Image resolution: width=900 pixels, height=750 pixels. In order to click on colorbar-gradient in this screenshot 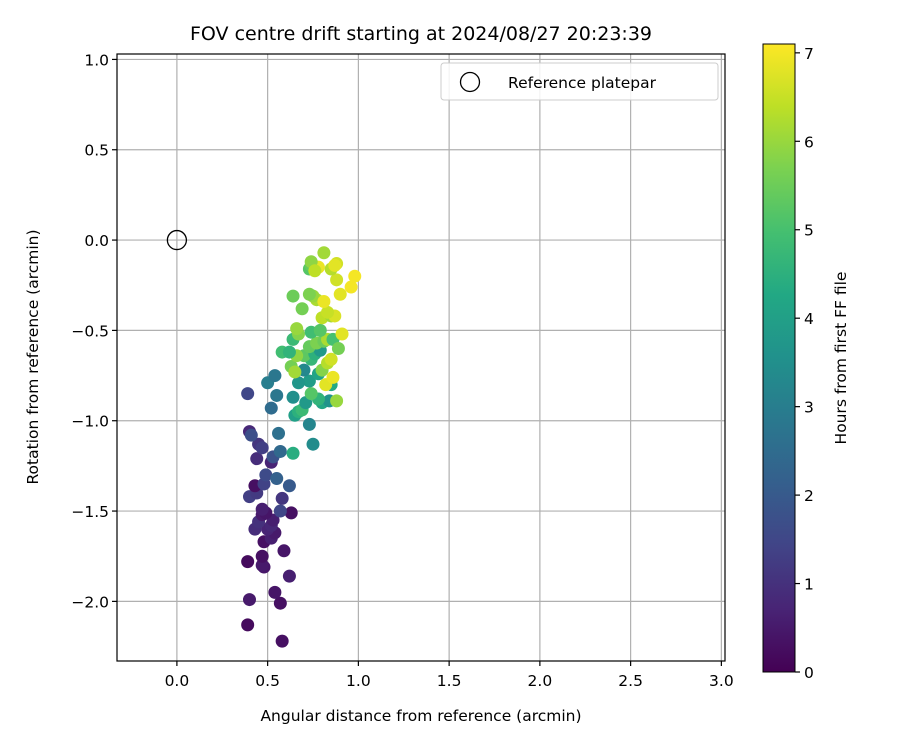, I will do `click(779, 358)`.